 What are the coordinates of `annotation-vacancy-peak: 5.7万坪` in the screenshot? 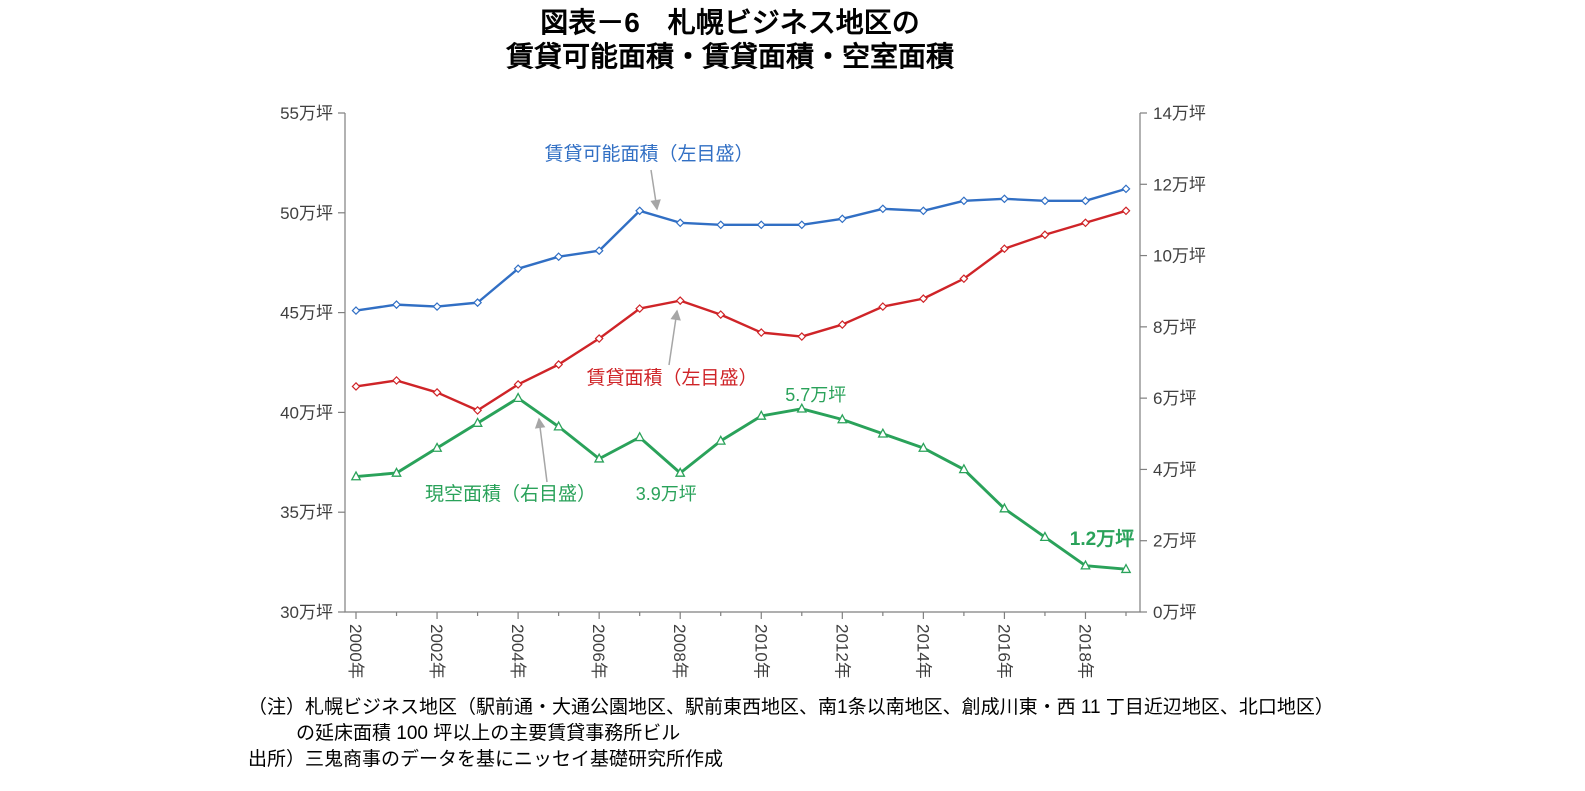 It's located at (815, 395).